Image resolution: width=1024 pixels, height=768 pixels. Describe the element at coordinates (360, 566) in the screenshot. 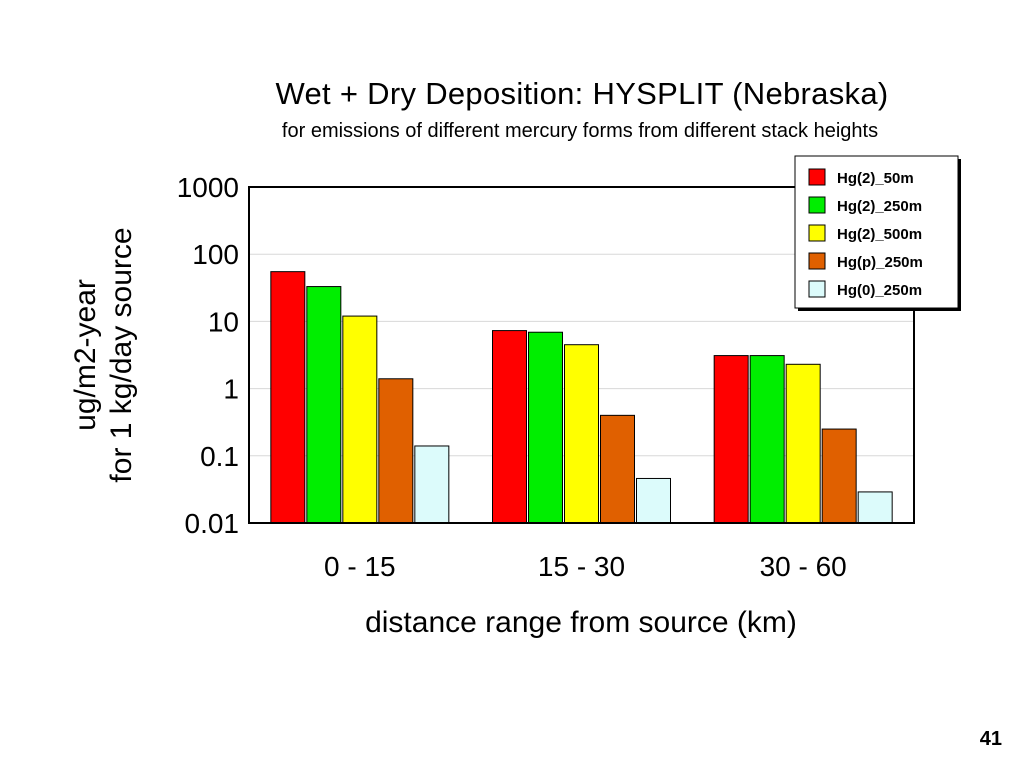

I see `x-tick-label: 0 - 15` at that location.